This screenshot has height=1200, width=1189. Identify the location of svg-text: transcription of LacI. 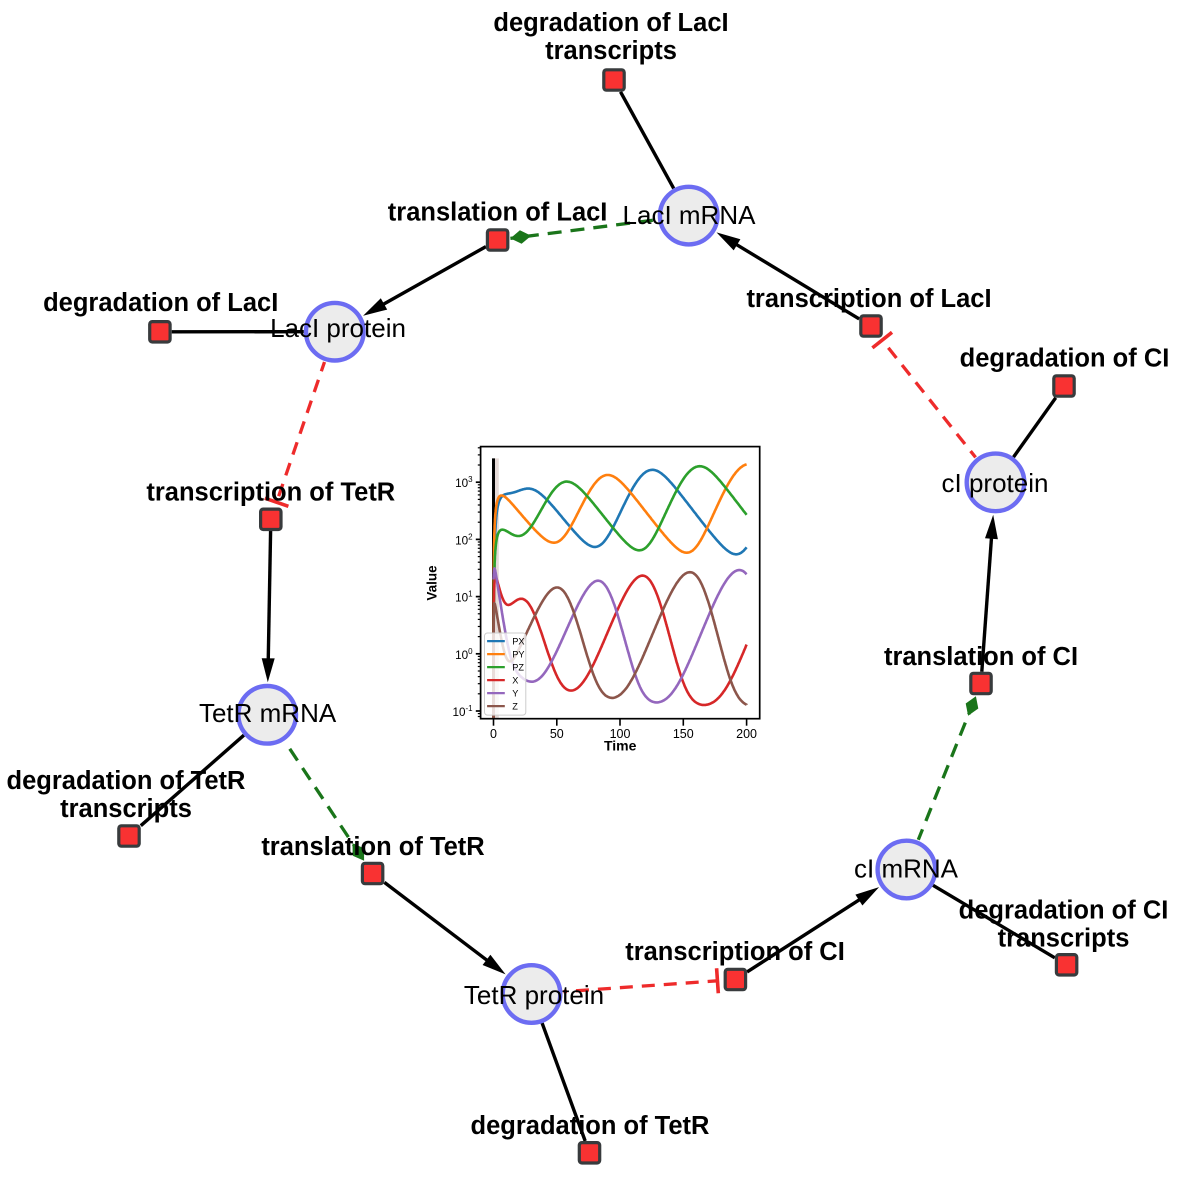
(868, 299).